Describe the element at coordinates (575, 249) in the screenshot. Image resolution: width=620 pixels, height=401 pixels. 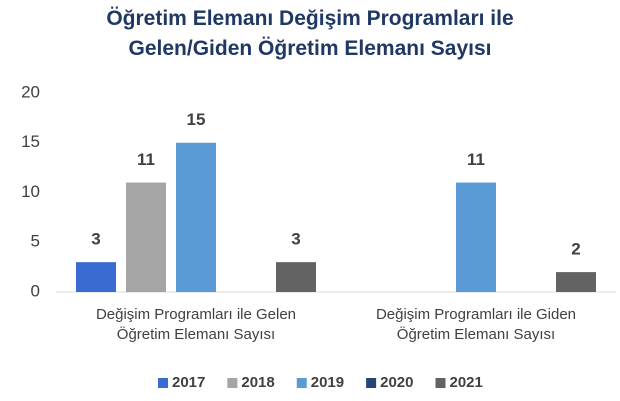
I see `data-label: 2` at that location.